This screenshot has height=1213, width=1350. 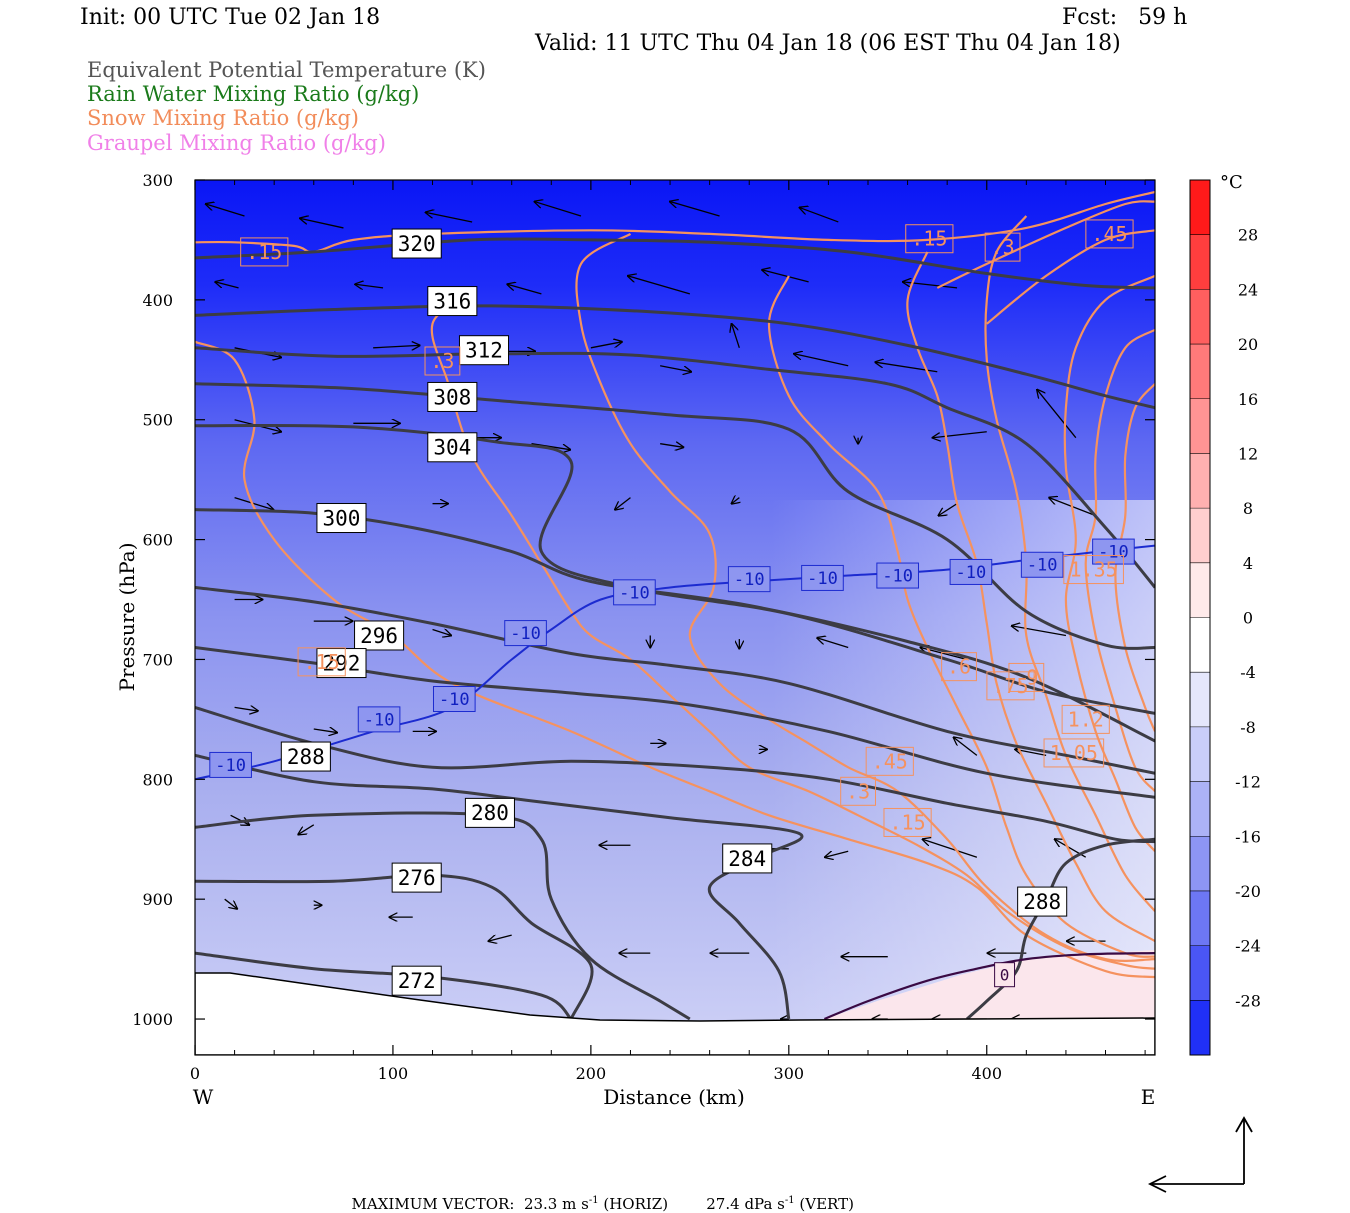 I want to click on vert-tag: (VERT), so click(x=826, y=1204).